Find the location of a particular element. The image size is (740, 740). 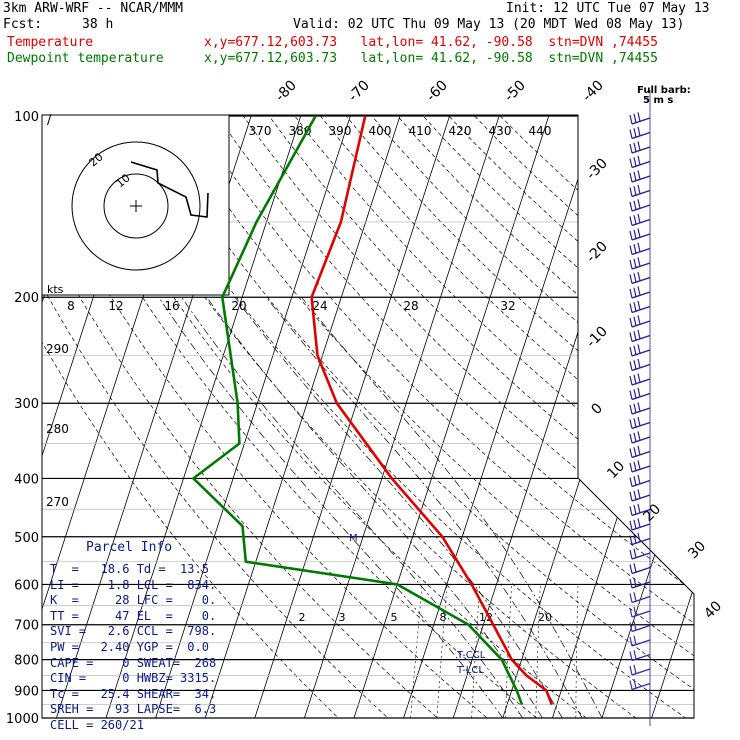

temperature-legend: Temperature is located at coordinates (50, 42).